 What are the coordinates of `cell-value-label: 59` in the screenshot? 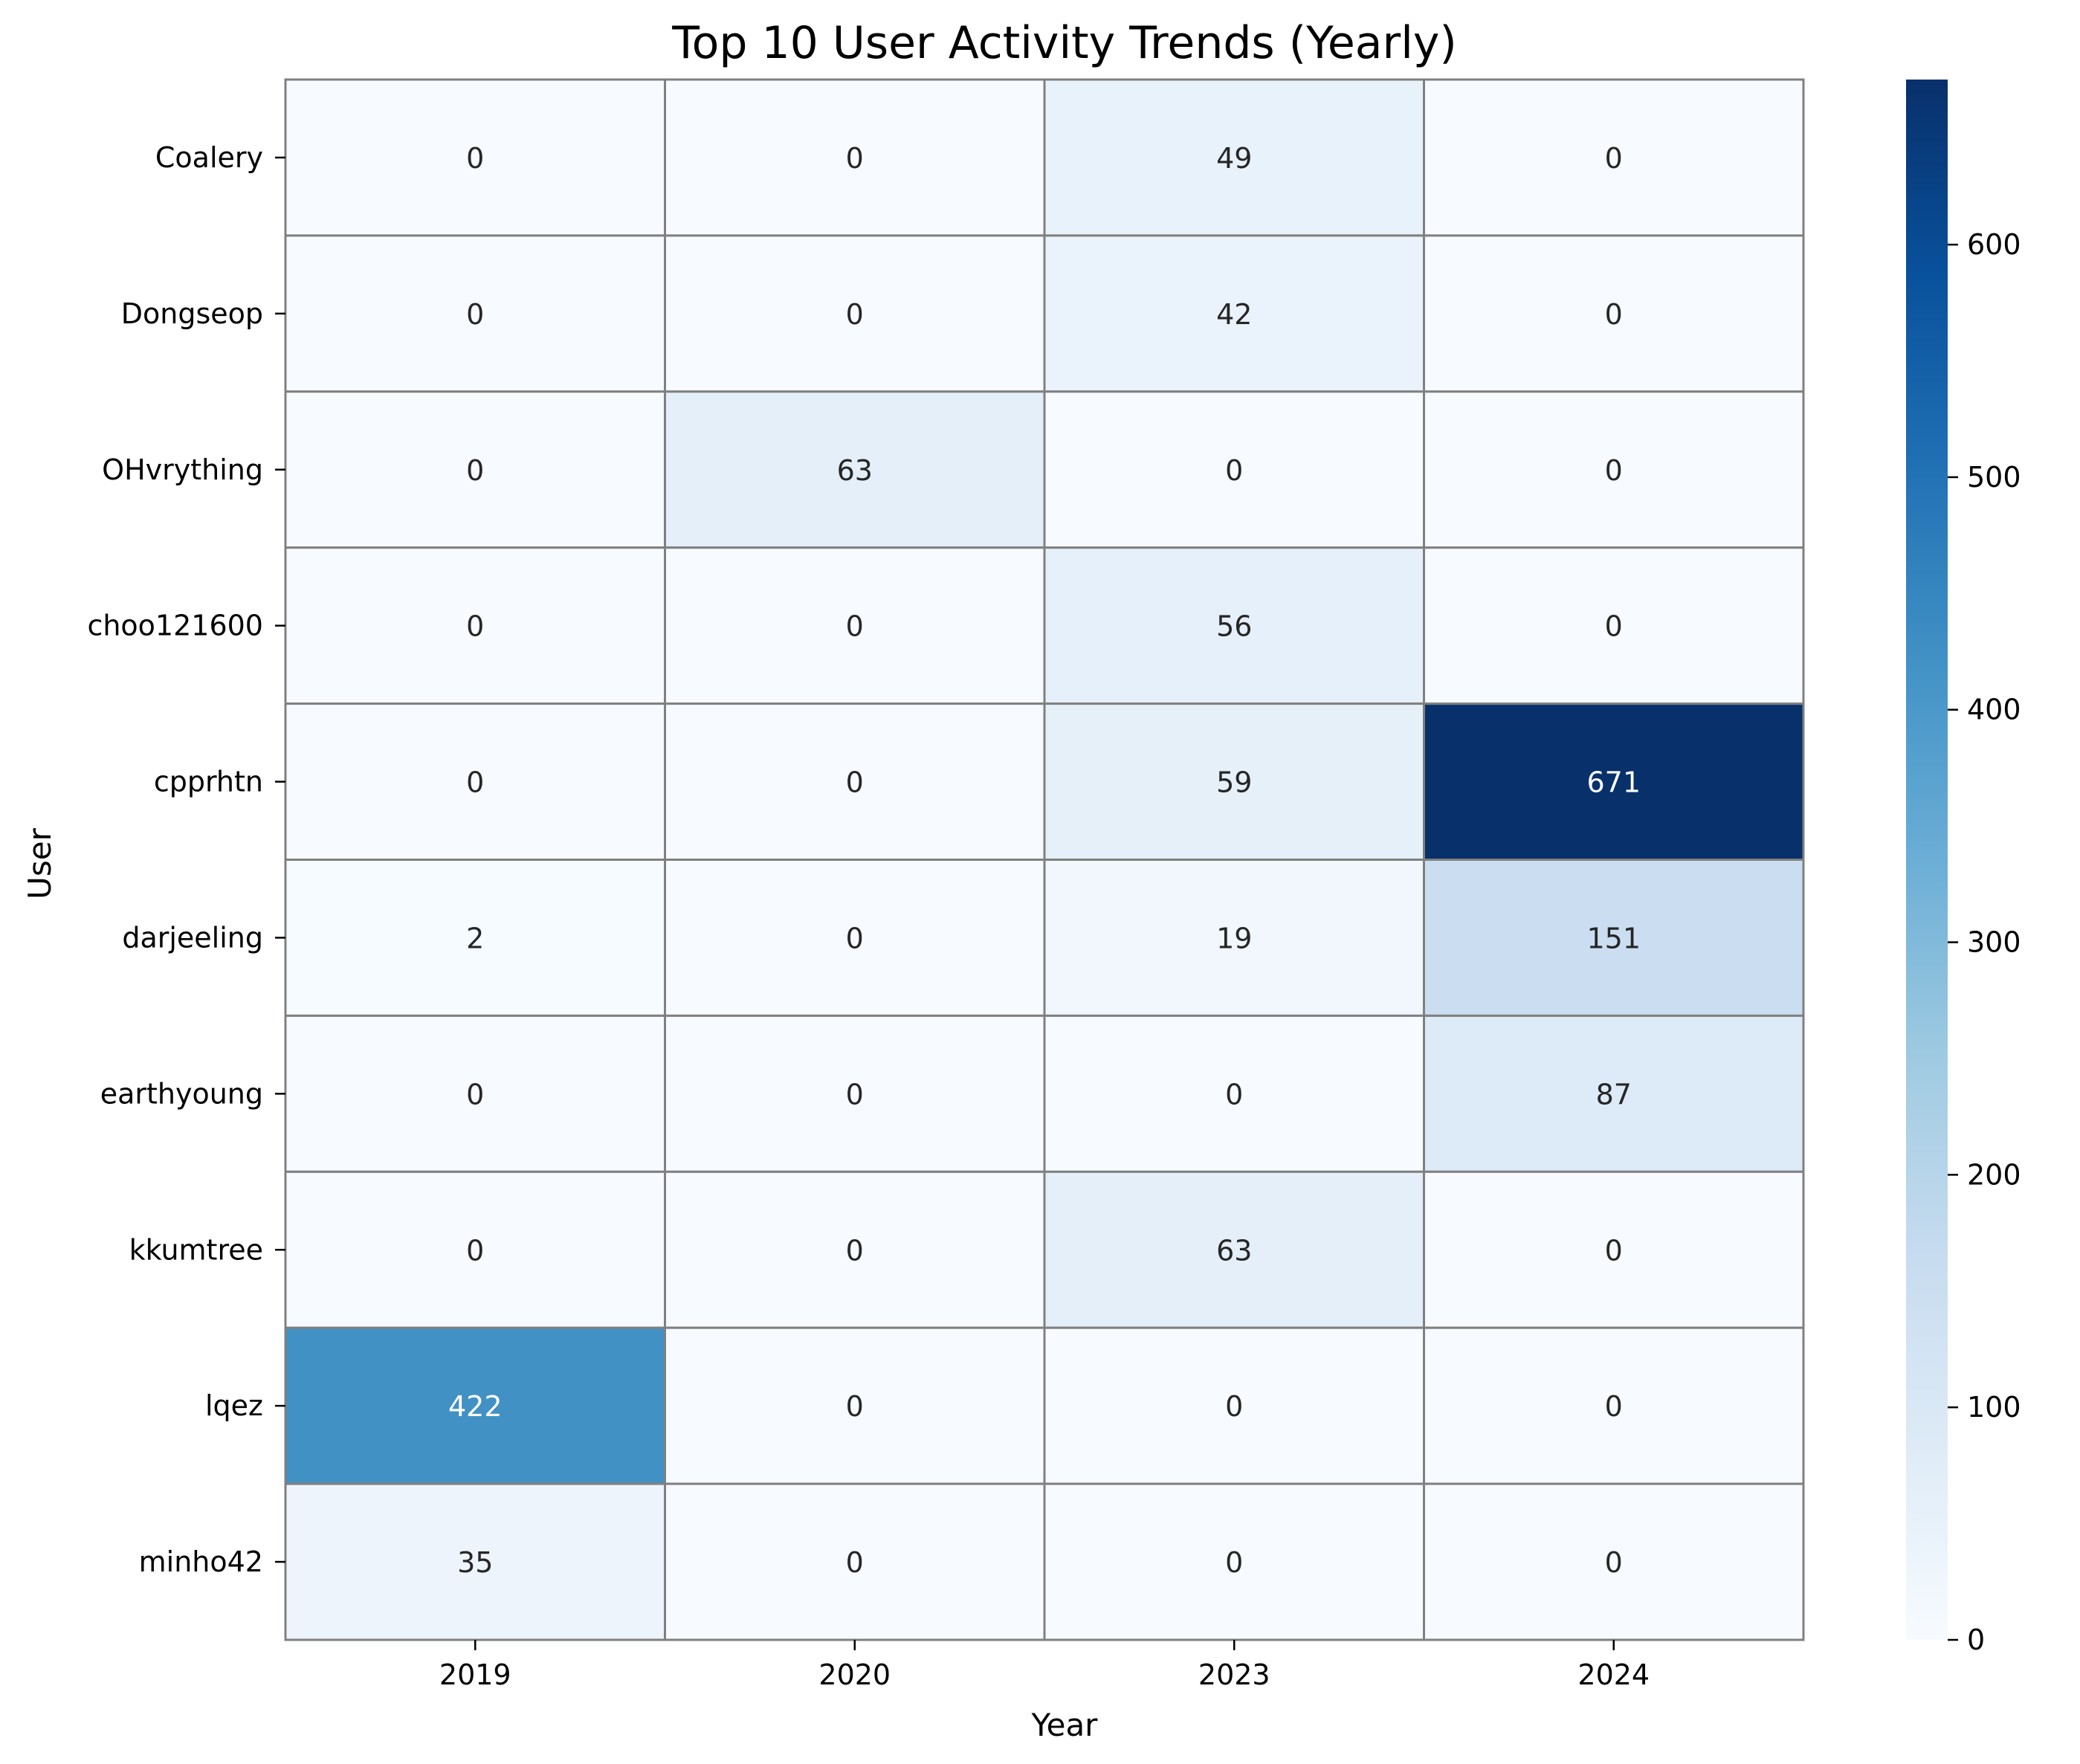 It's located at (1234, 783).